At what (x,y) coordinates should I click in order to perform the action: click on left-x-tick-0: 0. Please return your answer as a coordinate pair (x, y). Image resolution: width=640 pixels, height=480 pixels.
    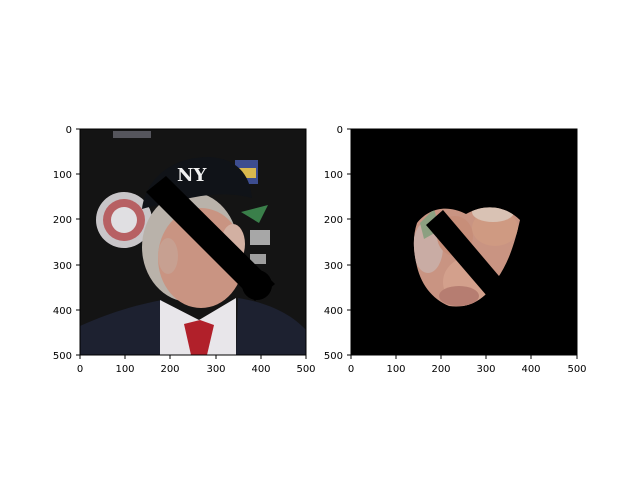
    Looking at the image, I should click on (80, 369).